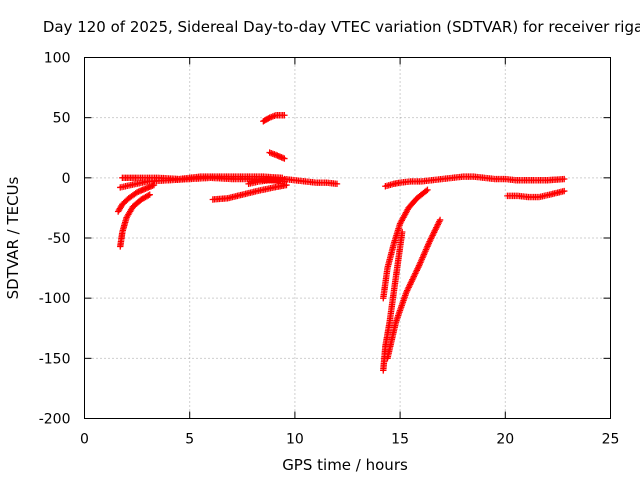  What do you see at coordinates (57, 59) in the screenshot?
I see `y-tick-label: 100` at bounding box center [57, 59].